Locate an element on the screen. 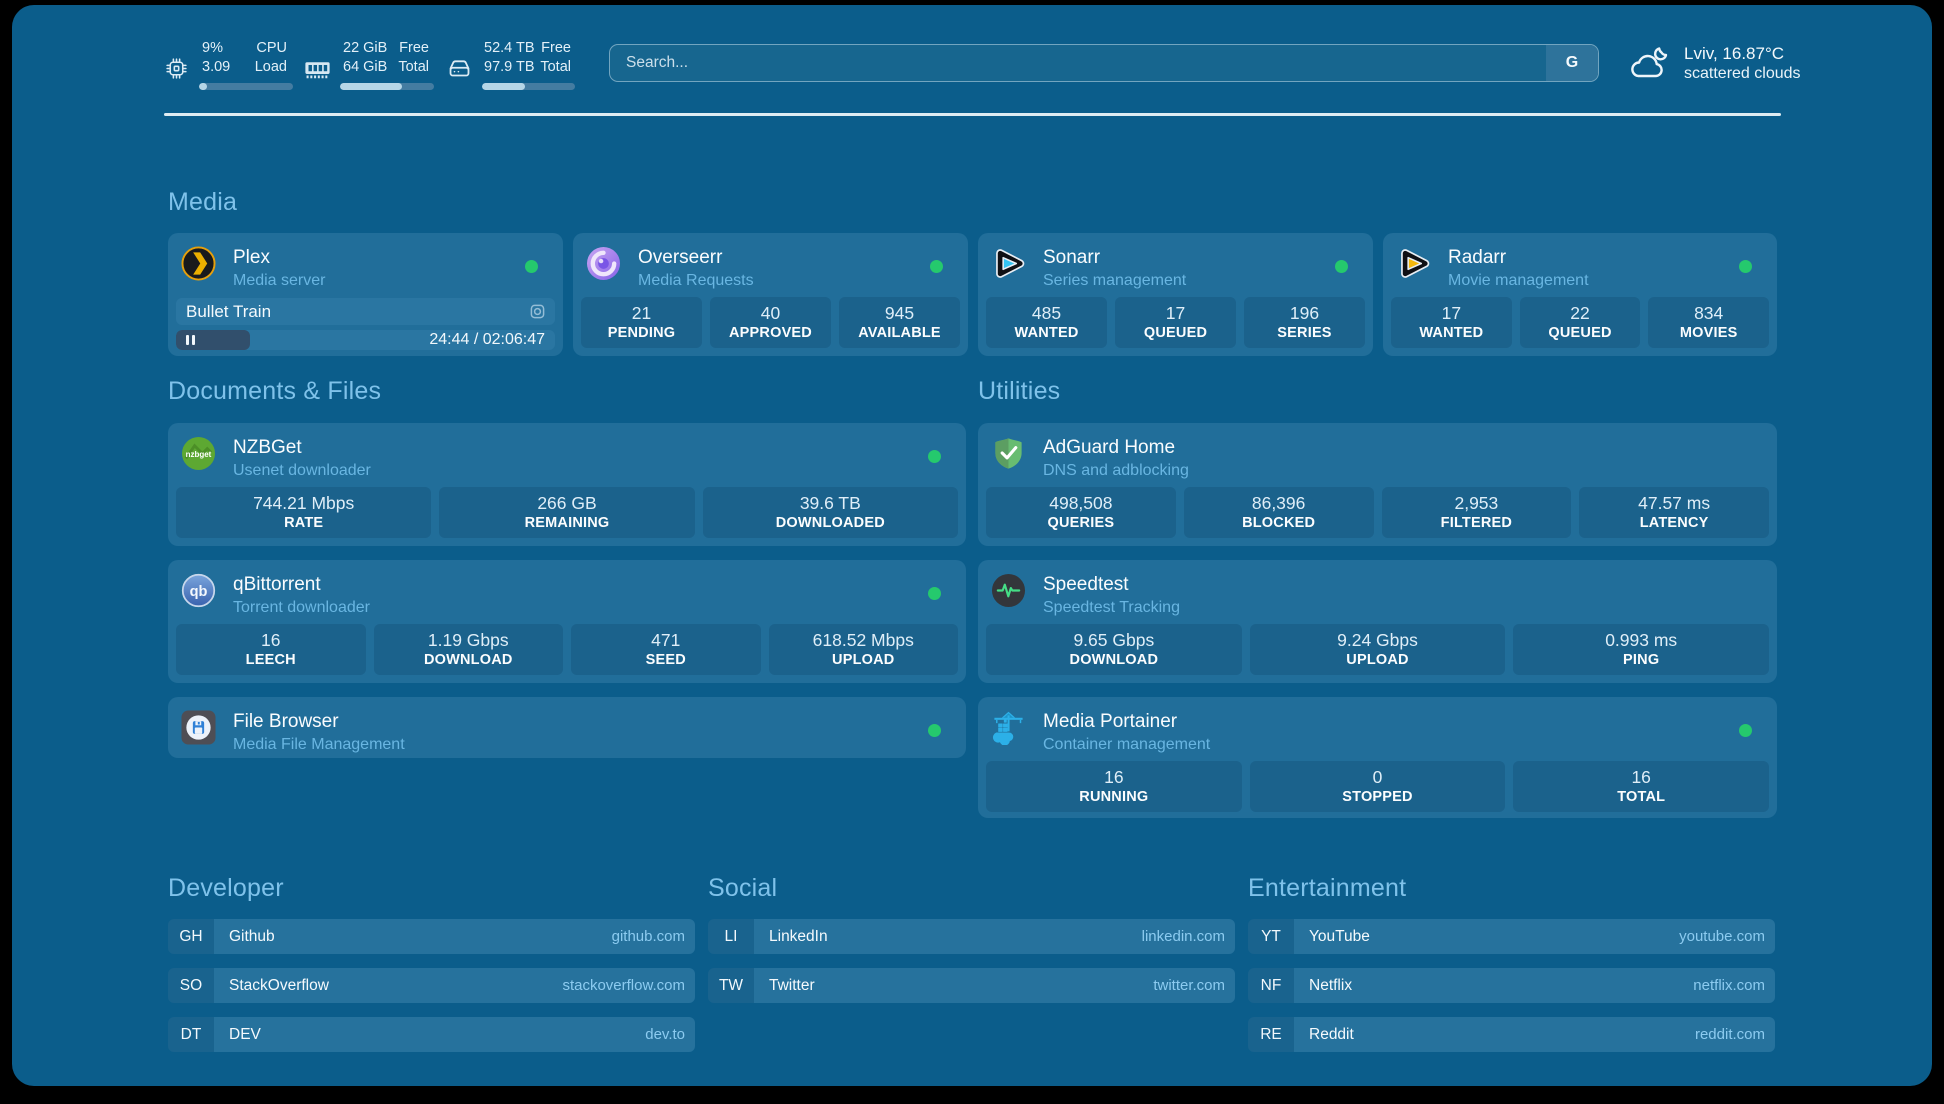  stat-block: 39.6 TB DOWNLOADED is located at coordinates (830, 512).